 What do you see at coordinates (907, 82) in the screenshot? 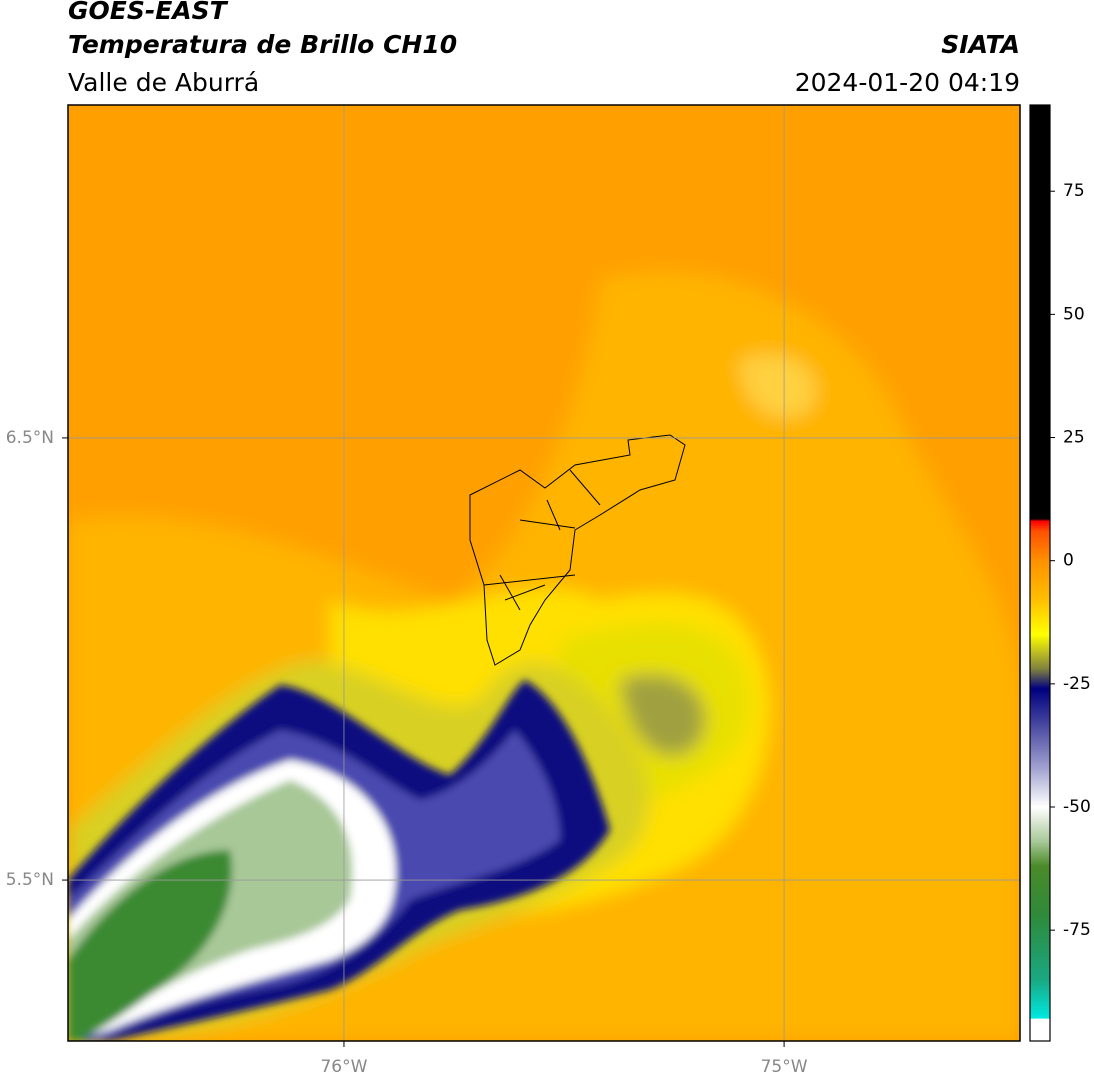
I see `datetime: 2024-01-20 04:19` at bounding box center [907, 82].